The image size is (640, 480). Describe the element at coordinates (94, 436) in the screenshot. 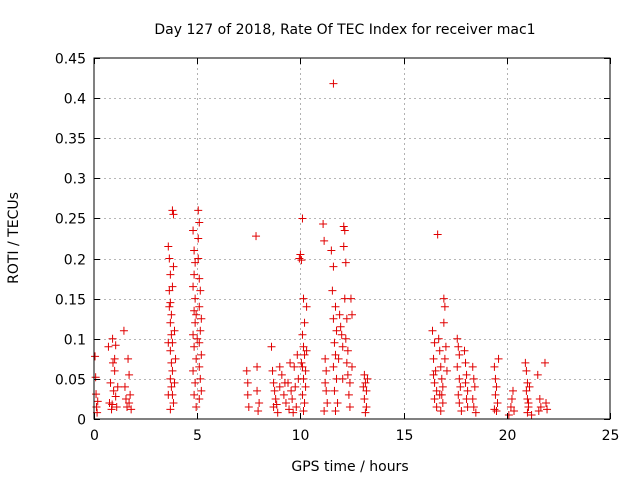

I see `x-tick-label: 0` at that location.